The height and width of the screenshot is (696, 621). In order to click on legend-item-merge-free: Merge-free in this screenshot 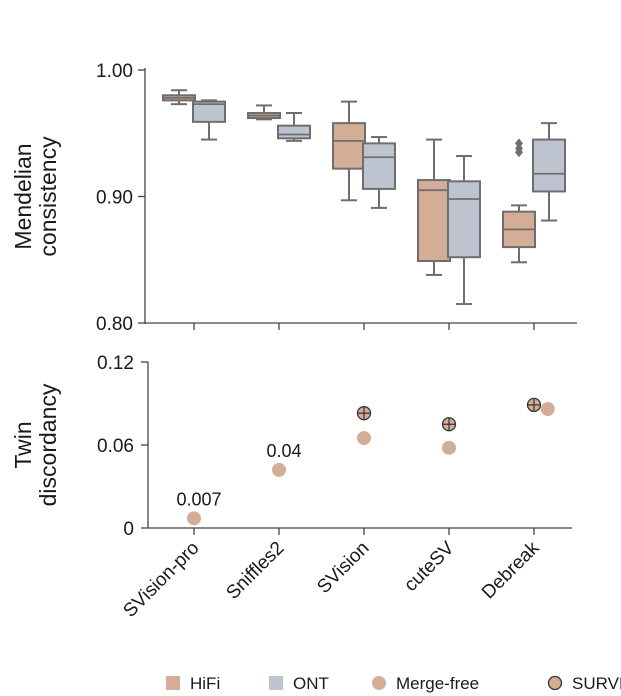, I will do `click(425, 683)`.